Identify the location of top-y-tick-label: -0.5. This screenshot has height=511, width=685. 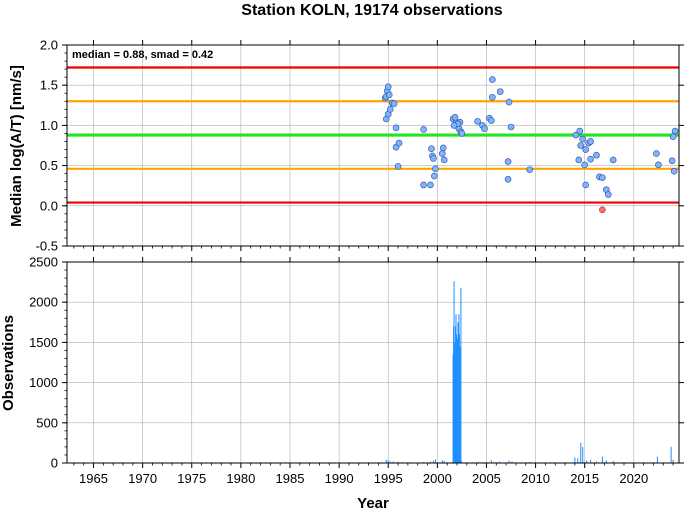
(47, 246).